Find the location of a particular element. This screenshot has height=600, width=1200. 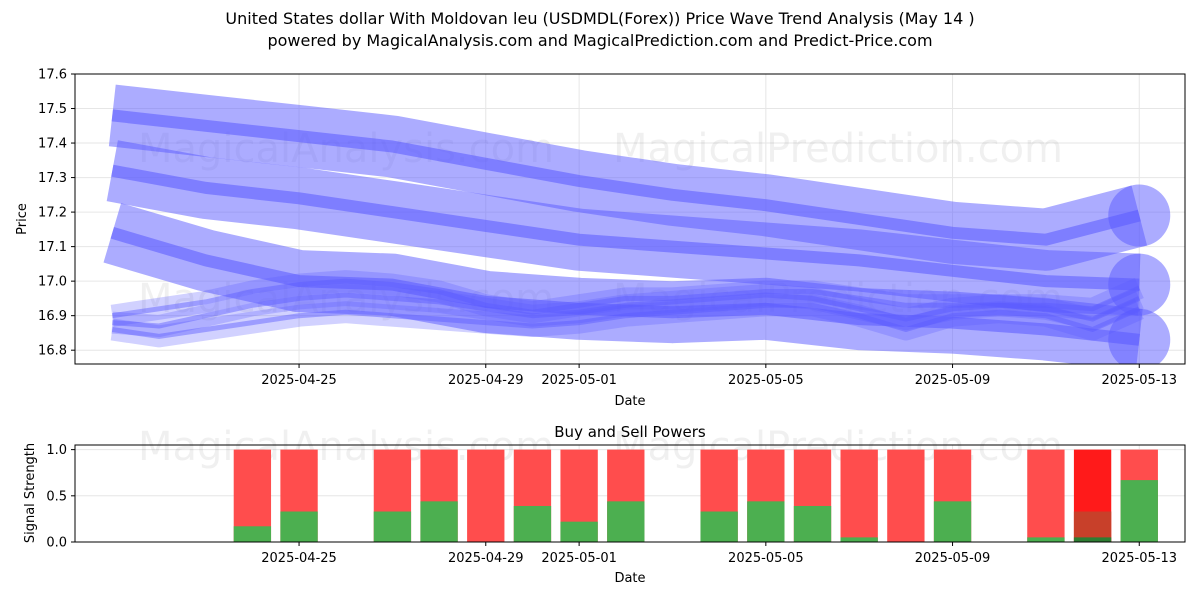

overlap-bar is located at coordinates (1092, 526).